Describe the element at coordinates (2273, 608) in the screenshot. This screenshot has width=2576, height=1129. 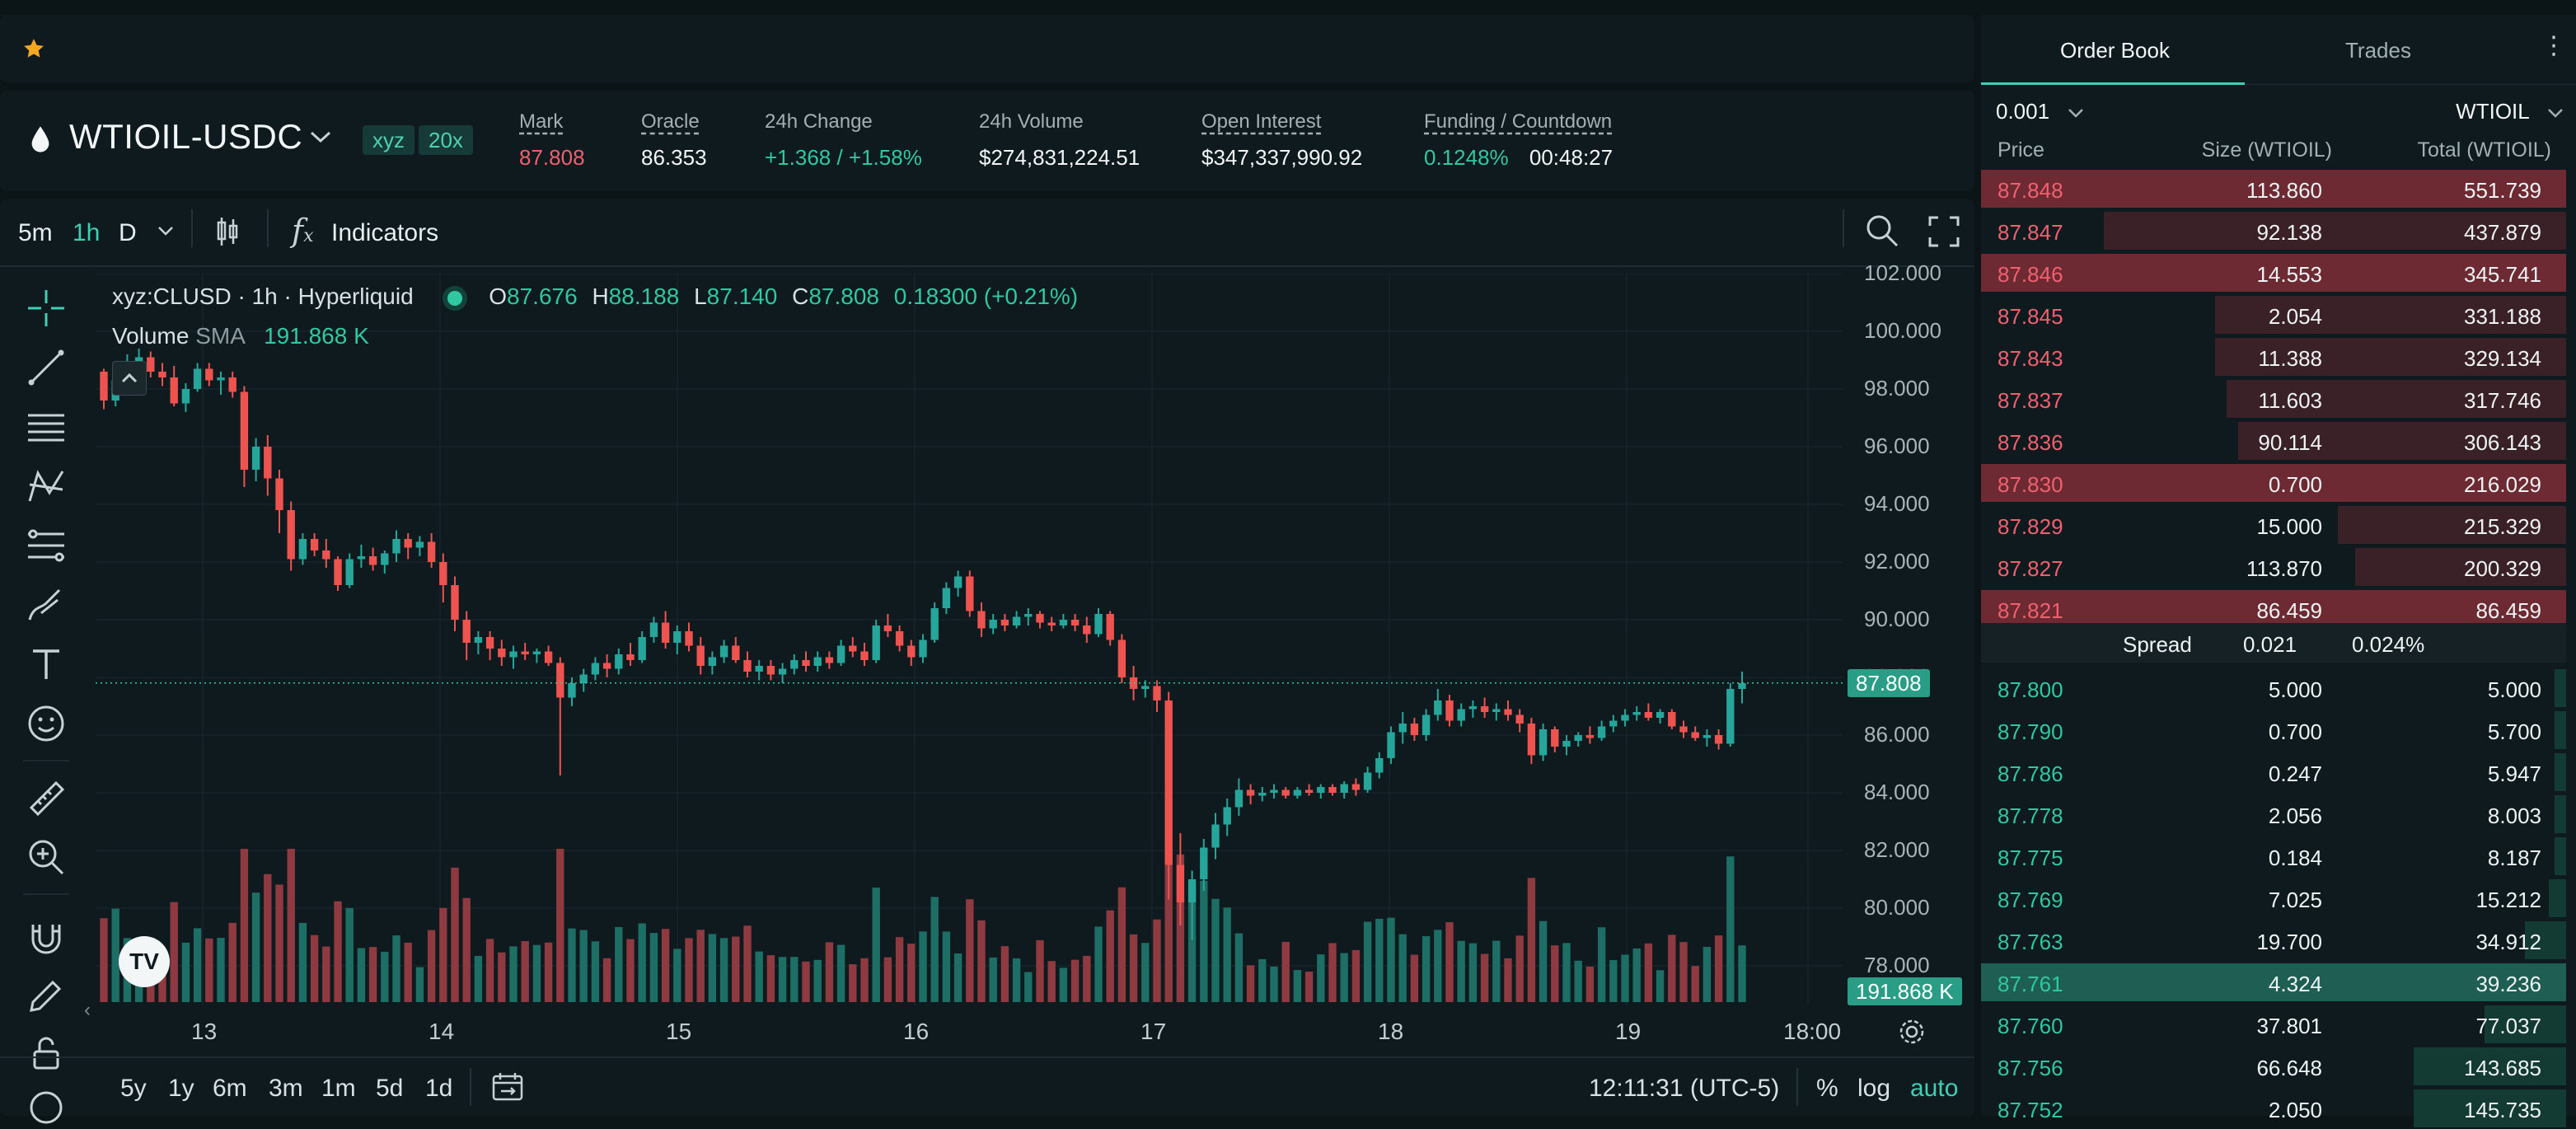
I see `ask-row: 87.821 86.459 86.459` at that location.